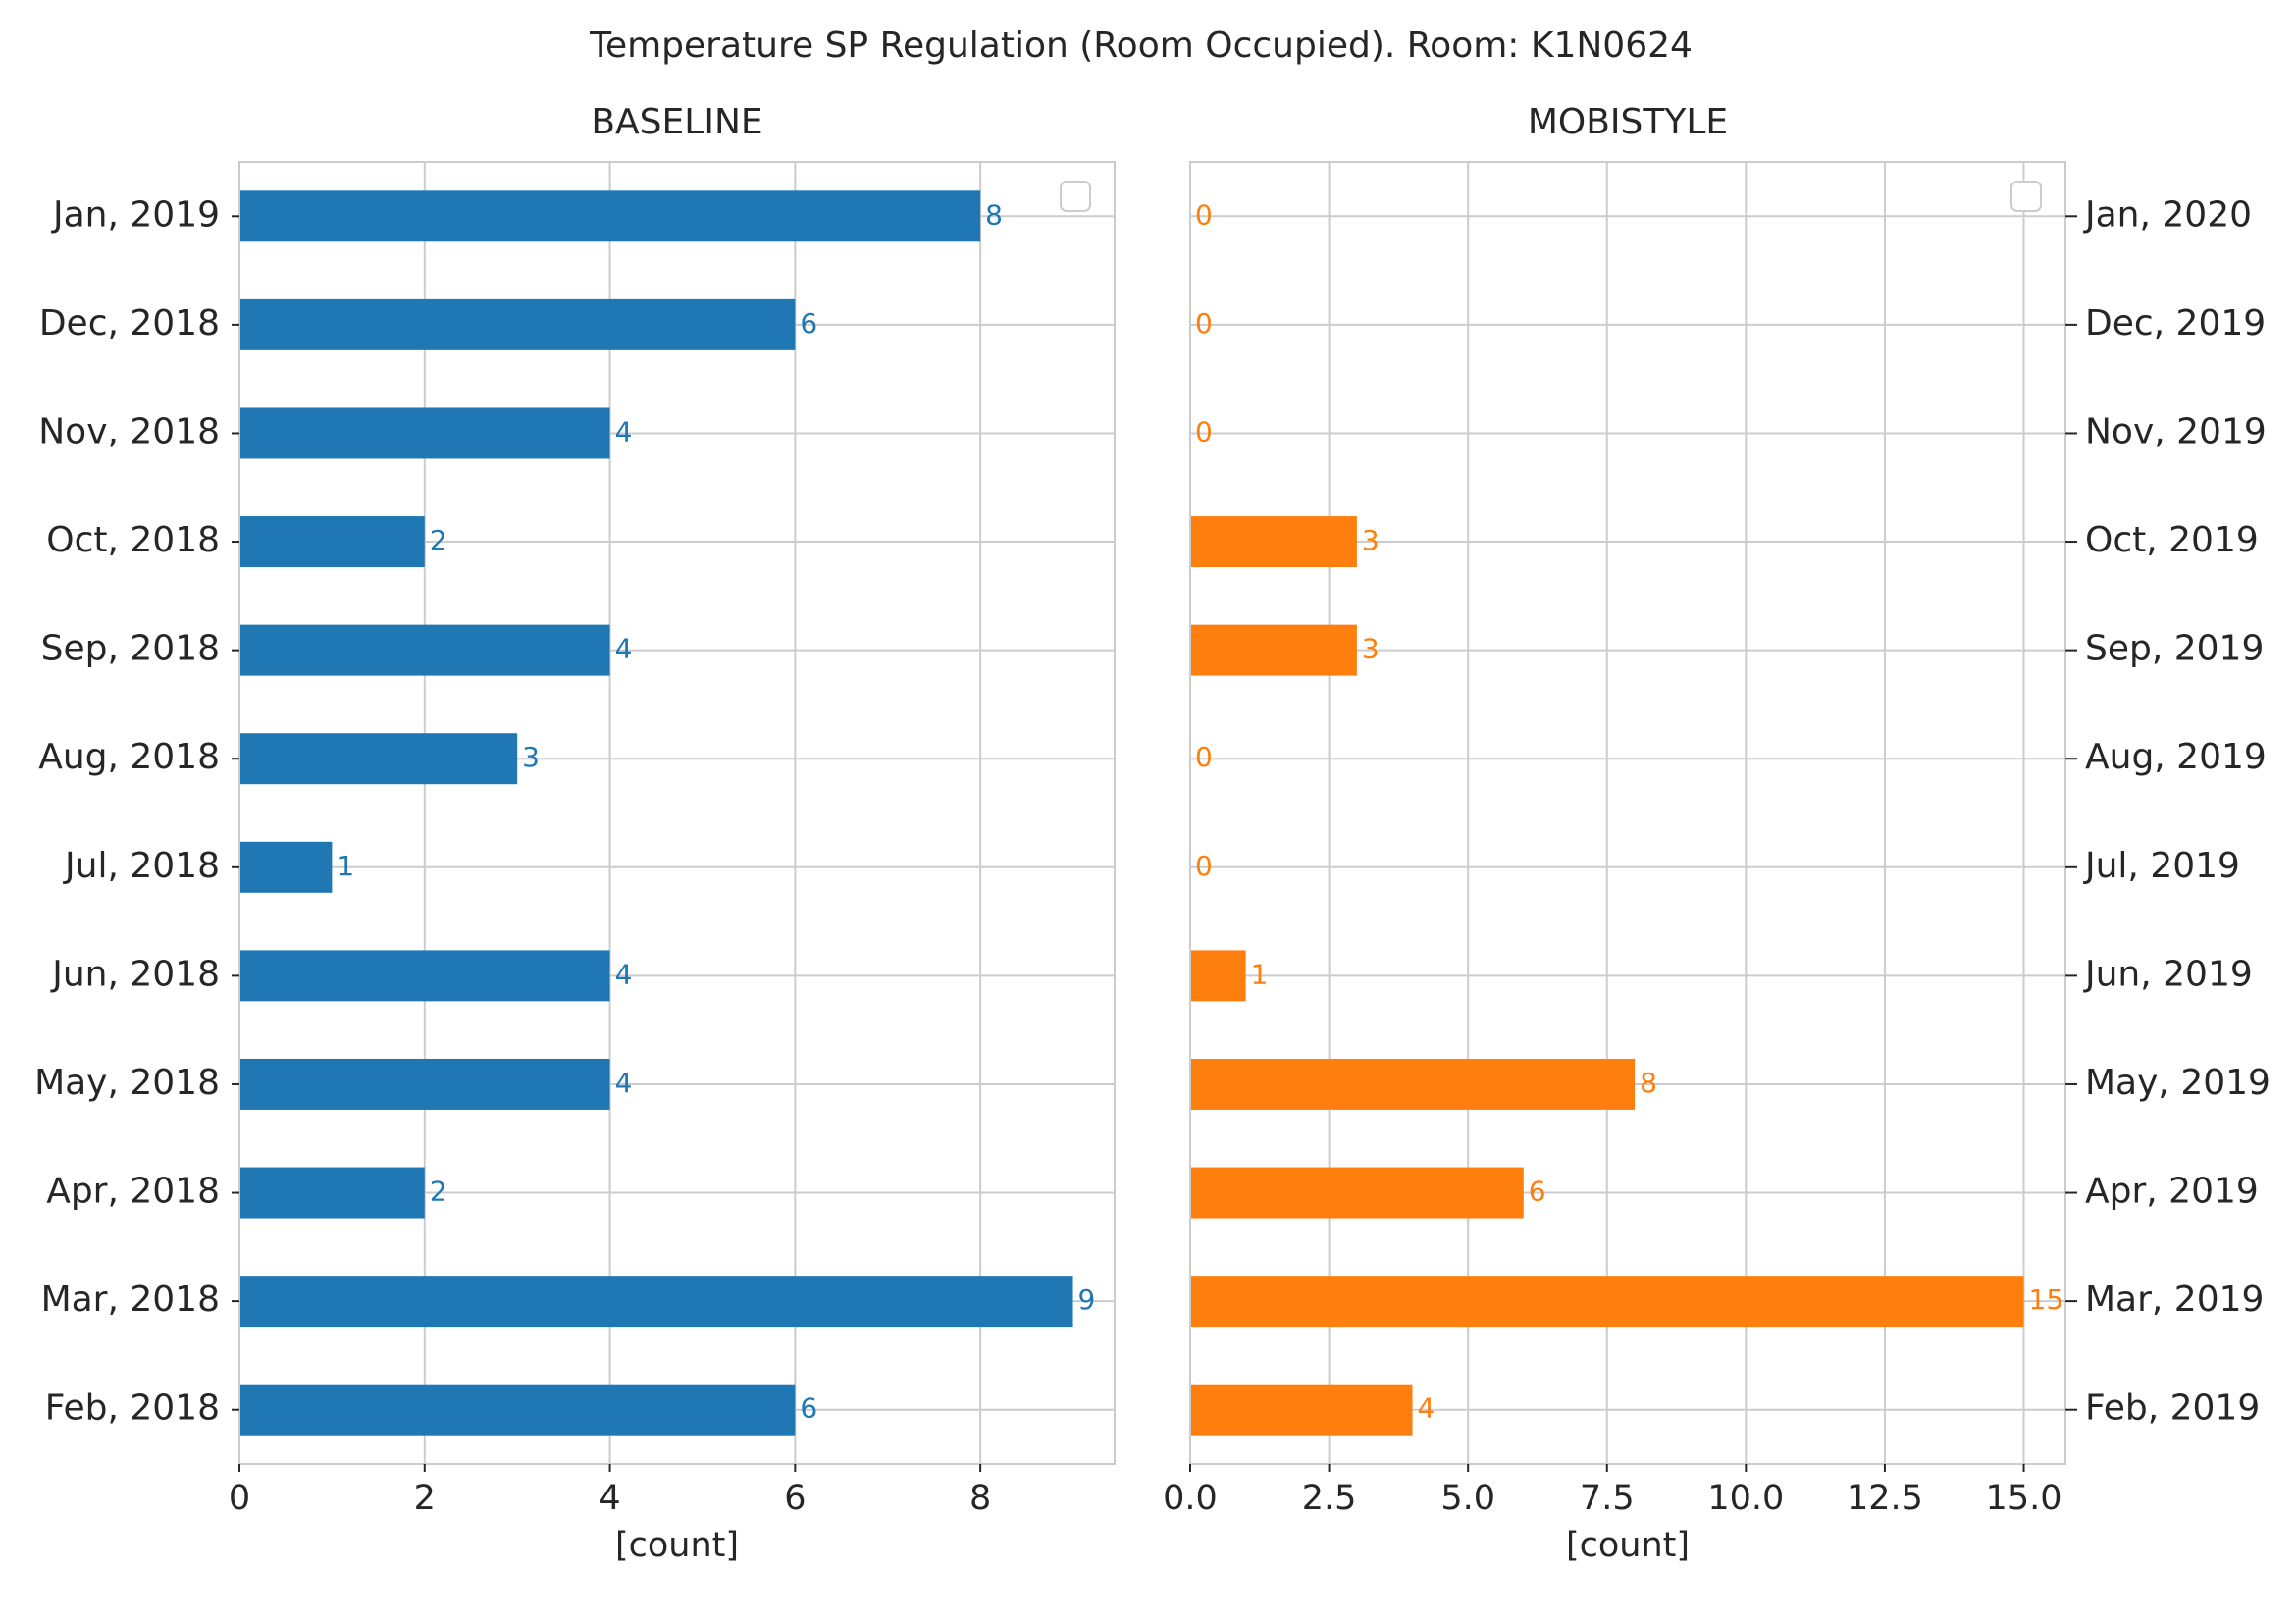 The height and width of the screenshot is (1623, 2296). What do you see at coordinates (141, 866) in the screenshot?
I see `baseline-category-label-5: Jul, 2018` at bounding box center [141, 866].